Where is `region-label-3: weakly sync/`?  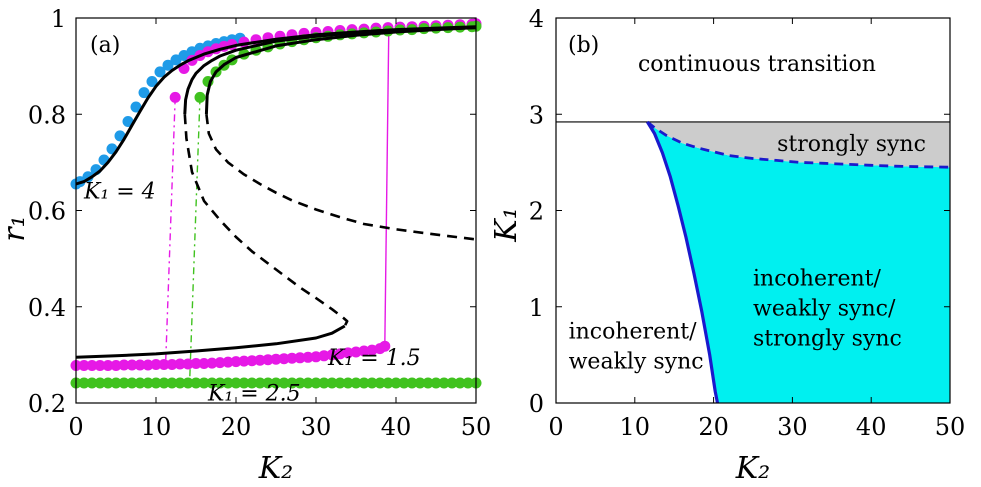
region-label-3: weakly sync/ is located at coordinates (824, 309).